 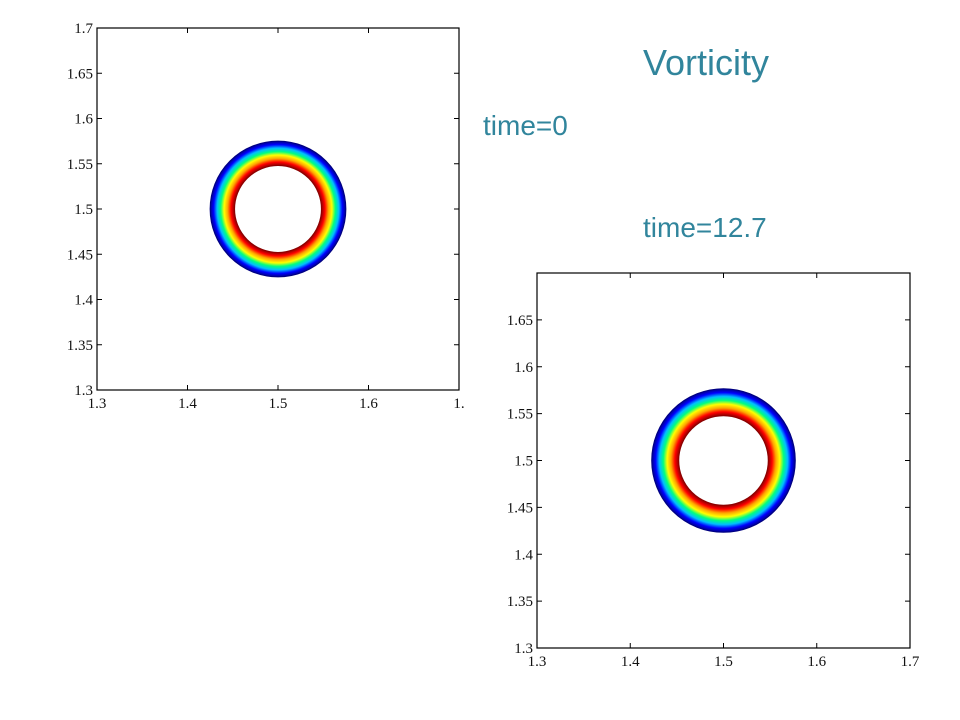 I want to click on plot1-caption: time=0, so click(x=525, y=125).